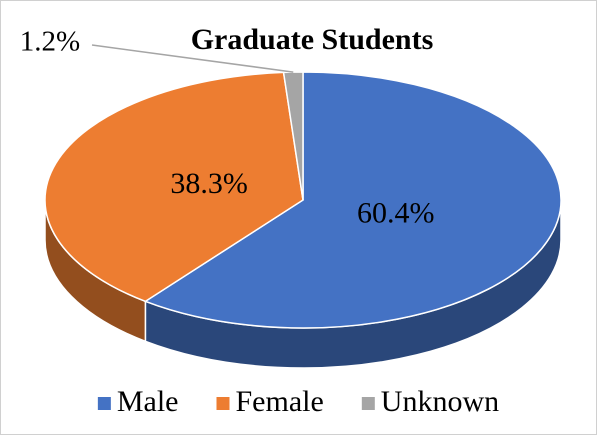 The height and width of the screenshot is (435, 597). I want to click on chart-title: Graduate Students, so click(312, 39).